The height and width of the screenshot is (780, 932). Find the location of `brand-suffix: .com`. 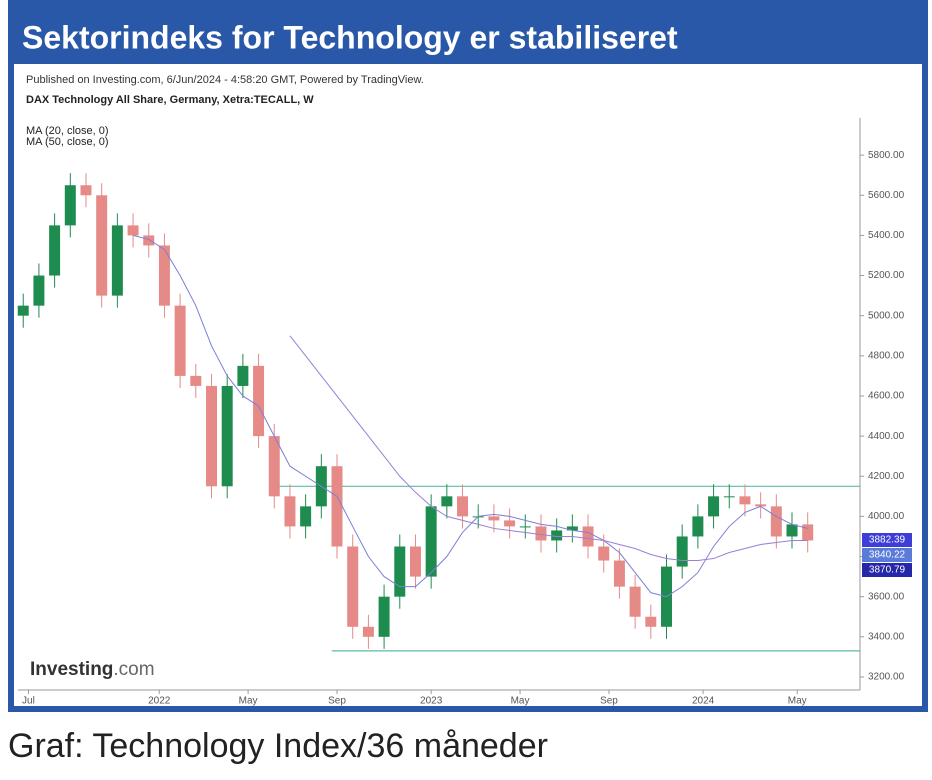

brand-suffix: .com is located at coordinates (133, 669).